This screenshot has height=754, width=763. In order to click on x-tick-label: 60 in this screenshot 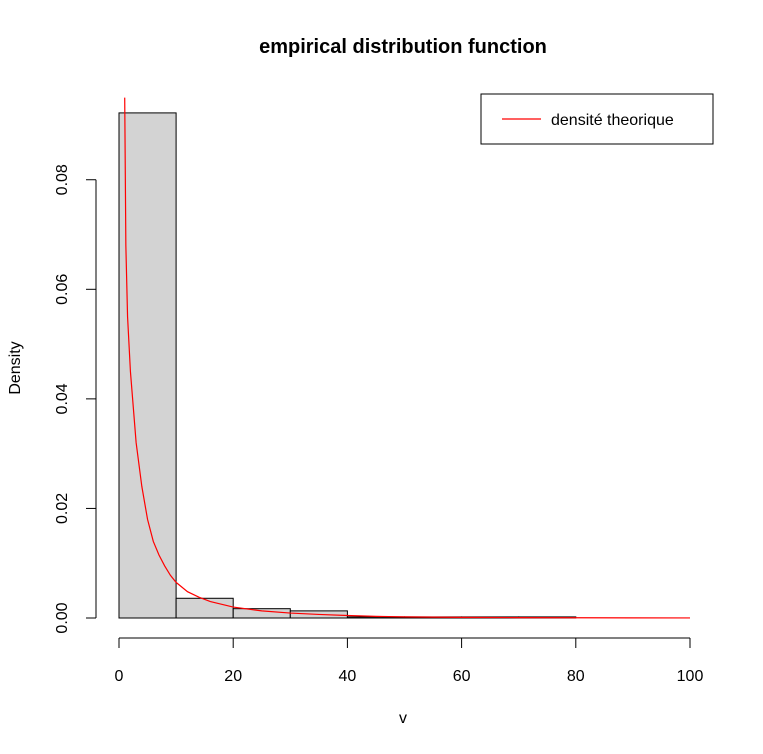, I will do `click(462, 676)`.